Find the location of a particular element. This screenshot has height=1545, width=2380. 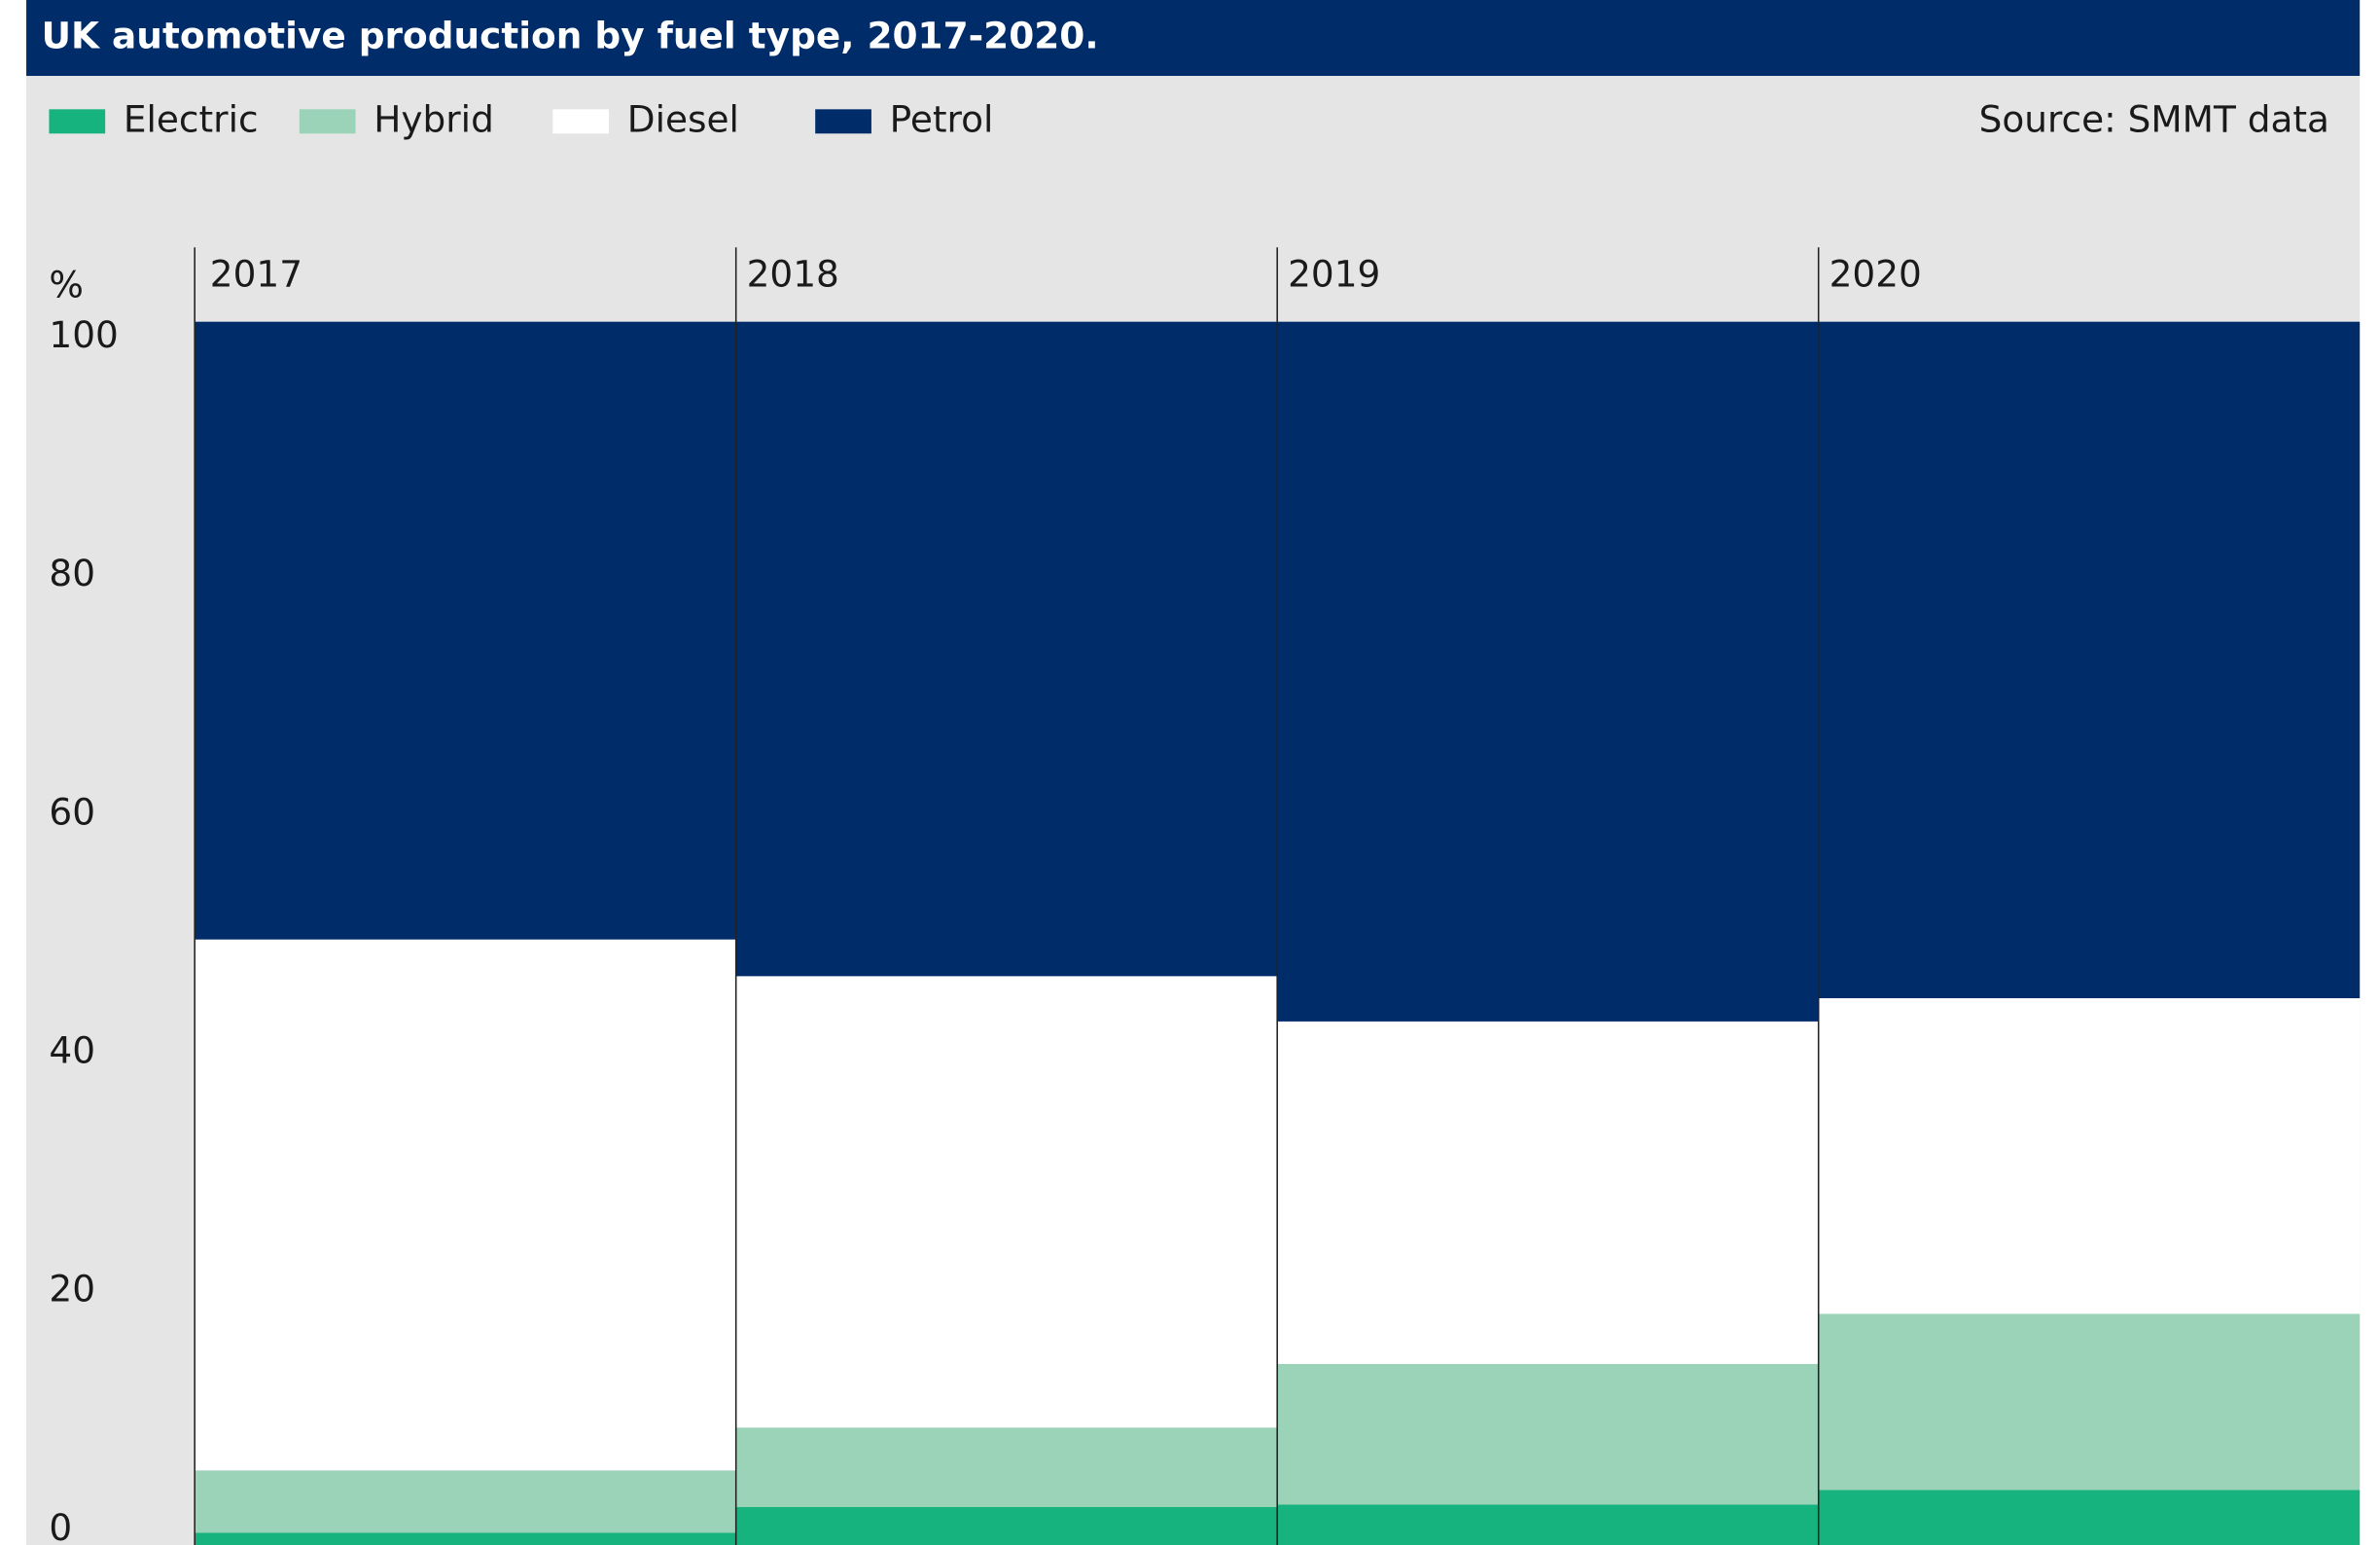

y-tick-label: 0 is located at coordinates (60, 1525).